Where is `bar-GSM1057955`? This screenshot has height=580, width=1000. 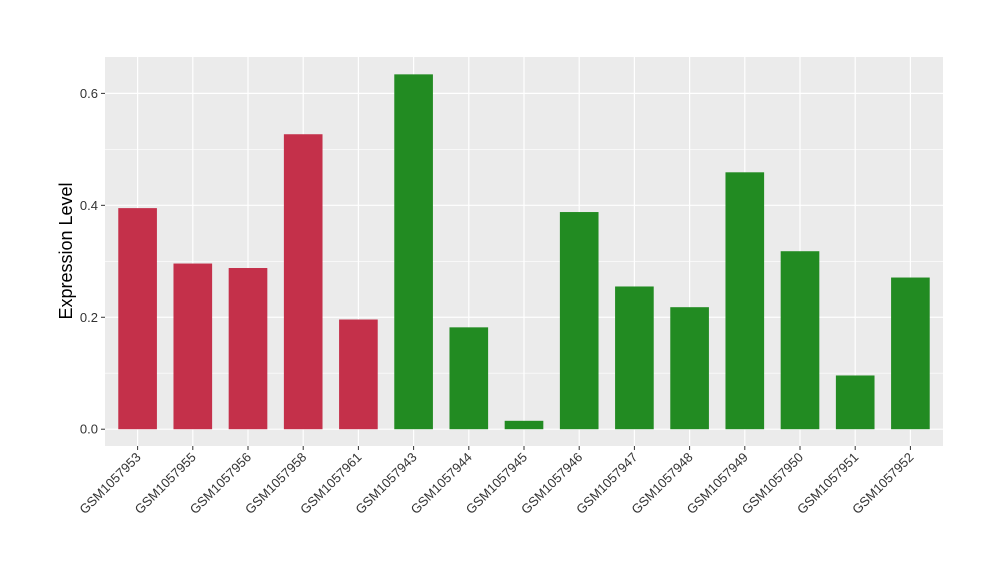 bar-GSM1057955 is located at coordinates (193, 346).